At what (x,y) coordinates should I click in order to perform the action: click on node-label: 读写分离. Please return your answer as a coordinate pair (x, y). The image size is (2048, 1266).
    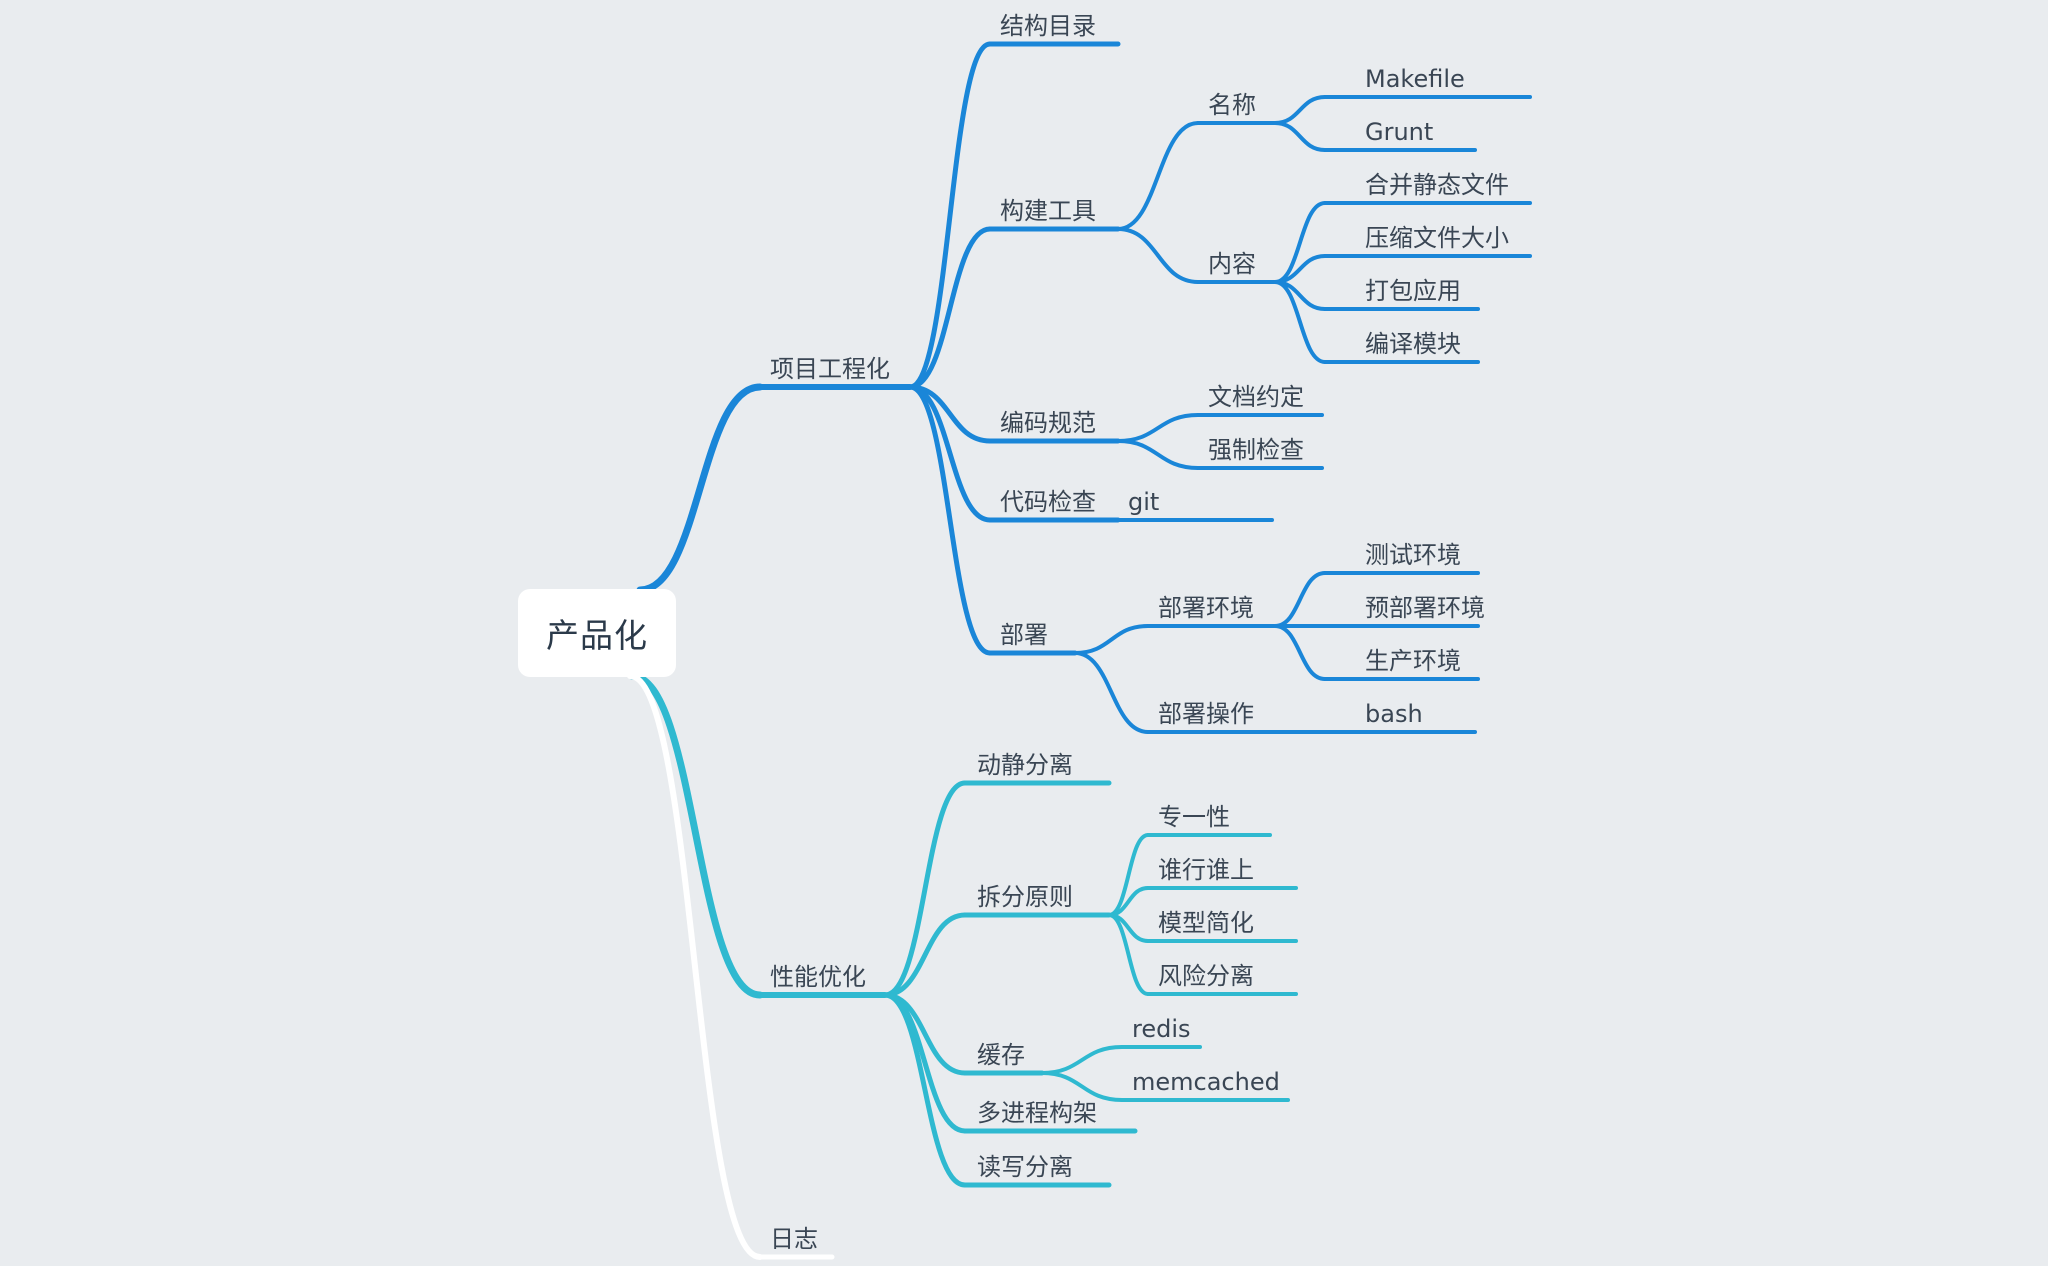
    Looking at the image, I should click on (1025, 1167).